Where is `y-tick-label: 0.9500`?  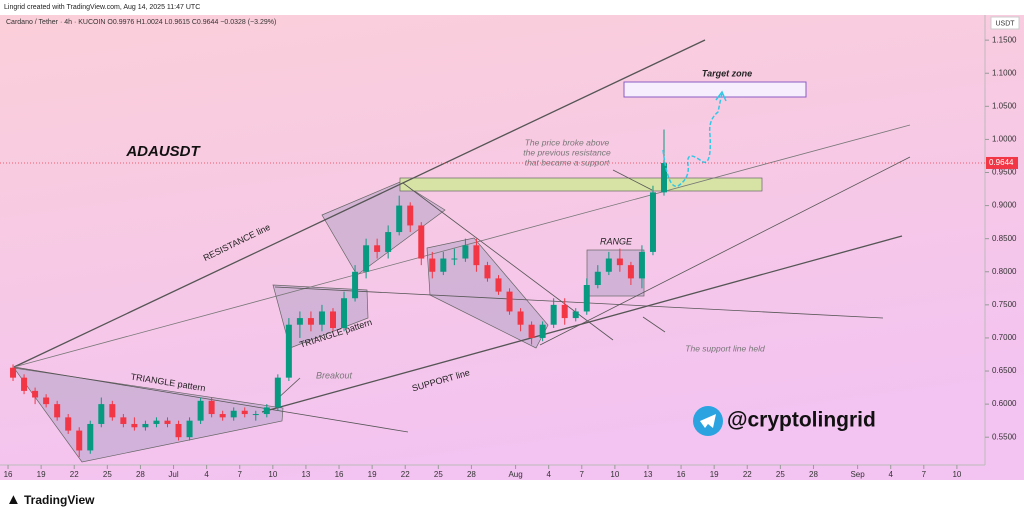
y-tick-label: 0.9500 is located at coordinates (1004, 172).